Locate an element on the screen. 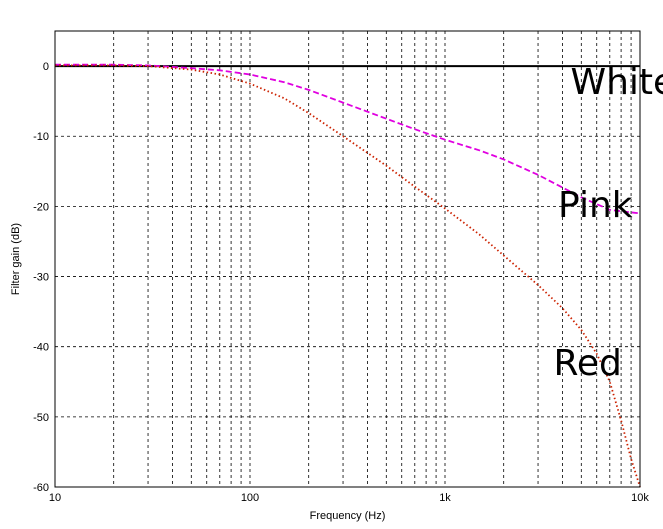 The height and width of the screenshot is (529, 663). annotations: White Pink Red is located at coordinates (608, 223).